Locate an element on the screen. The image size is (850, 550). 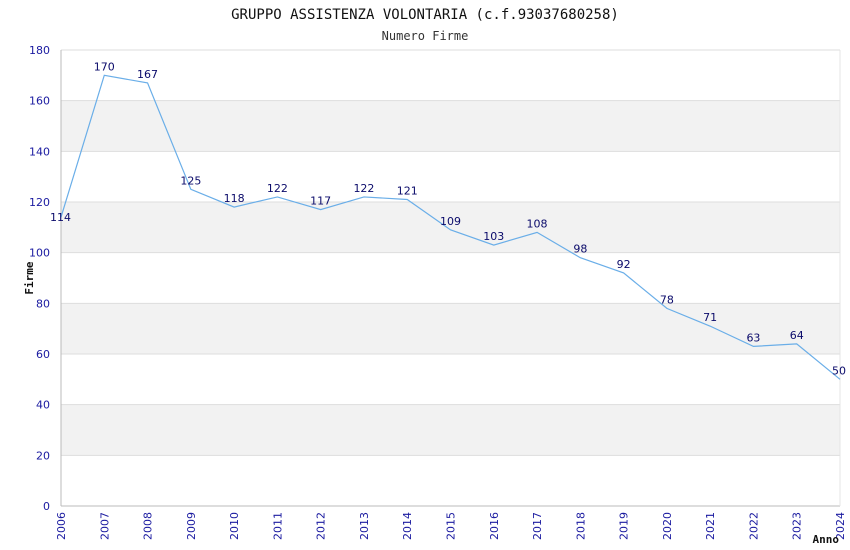
data-label: 121 is located at coordinates (407, 190).